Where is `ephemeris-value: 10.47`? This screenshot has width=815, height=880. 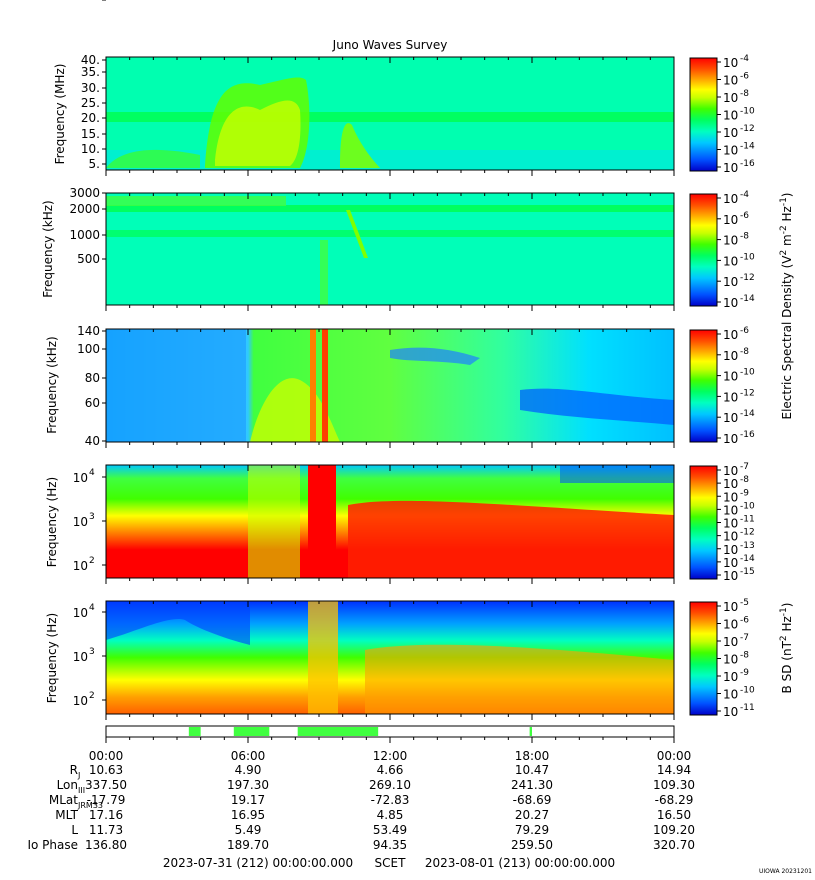 ephemeris-value: 10.47 is located at coordinates (532, 770).